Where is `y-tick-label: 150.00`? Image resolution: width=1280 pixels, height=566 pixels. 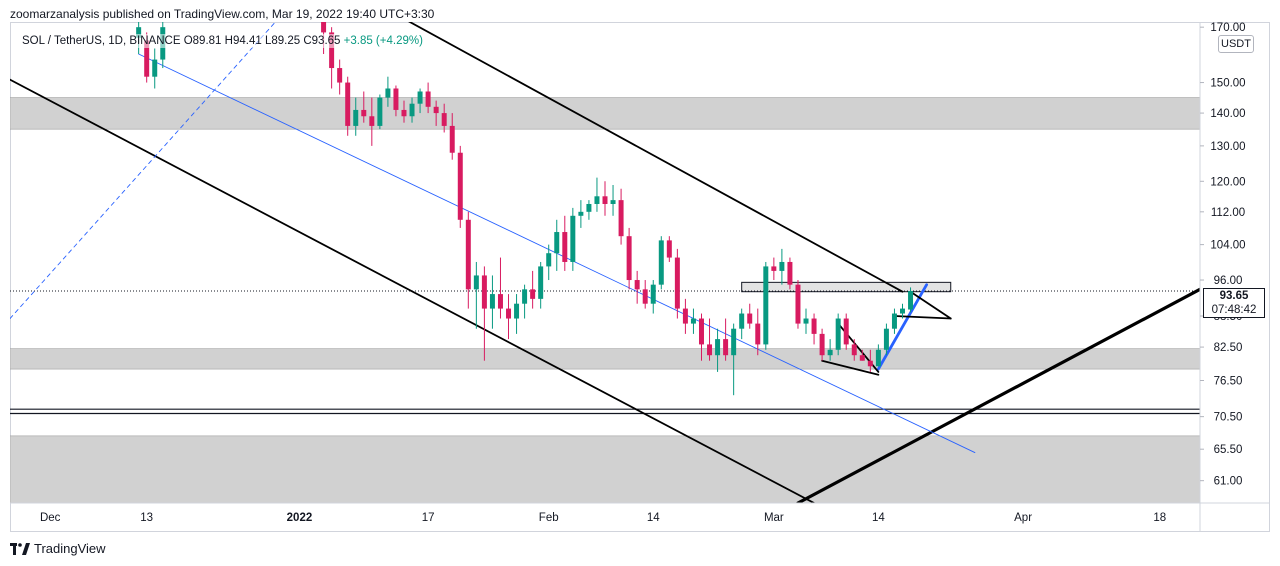 y-tick-label: 150.00 is located at coordinates (1227, 84).